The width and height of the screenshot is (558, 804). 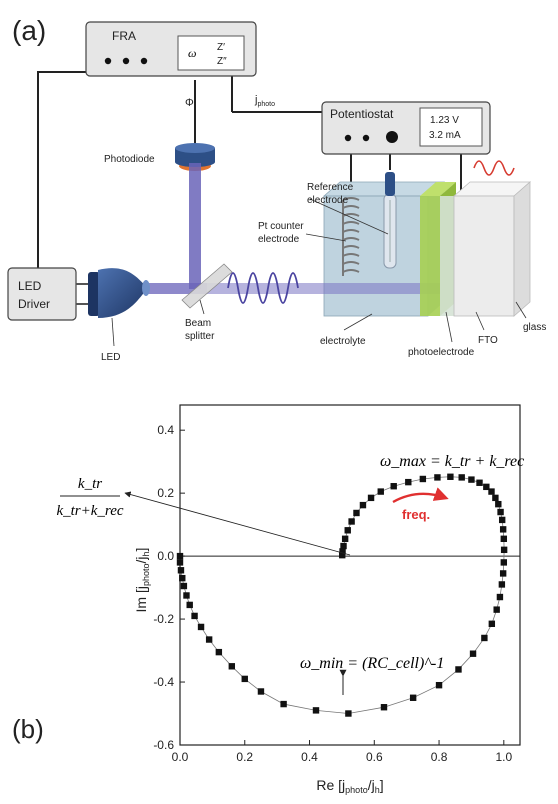 I want to click on led-driver-label-2: Driver, so click(x=34, y=304).